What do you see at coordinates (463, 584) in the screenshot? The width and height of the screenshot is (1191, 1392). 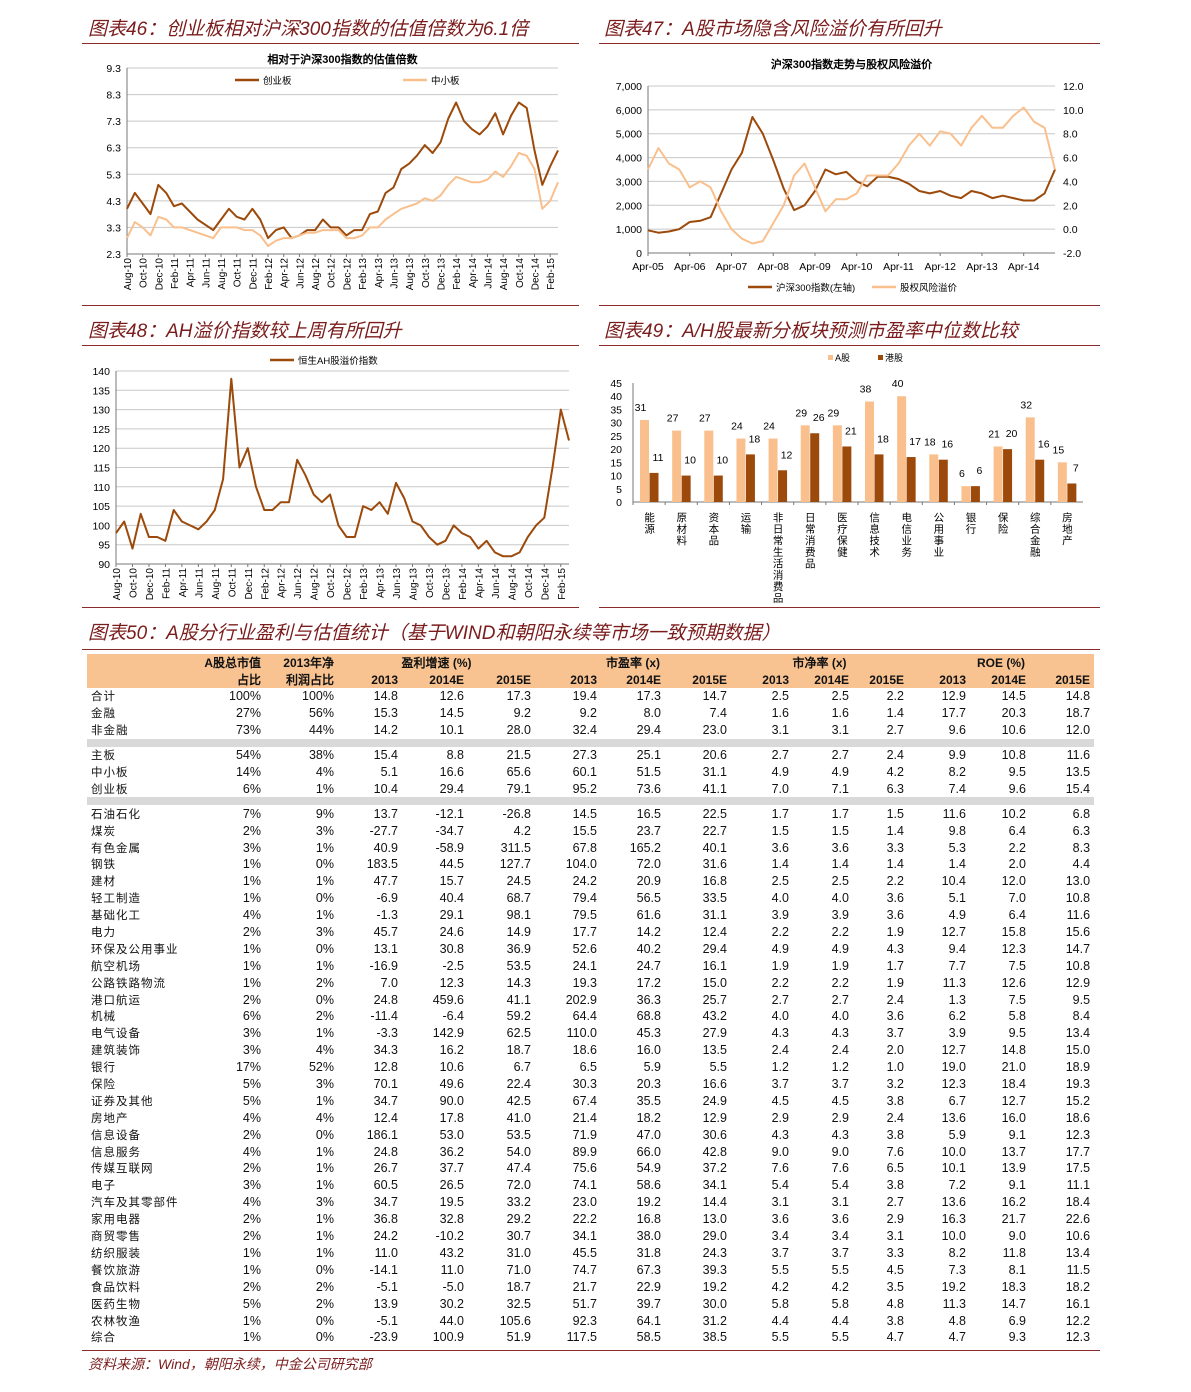 I see `x-tick-label: Feb-14` at bounding box center [463, 584].